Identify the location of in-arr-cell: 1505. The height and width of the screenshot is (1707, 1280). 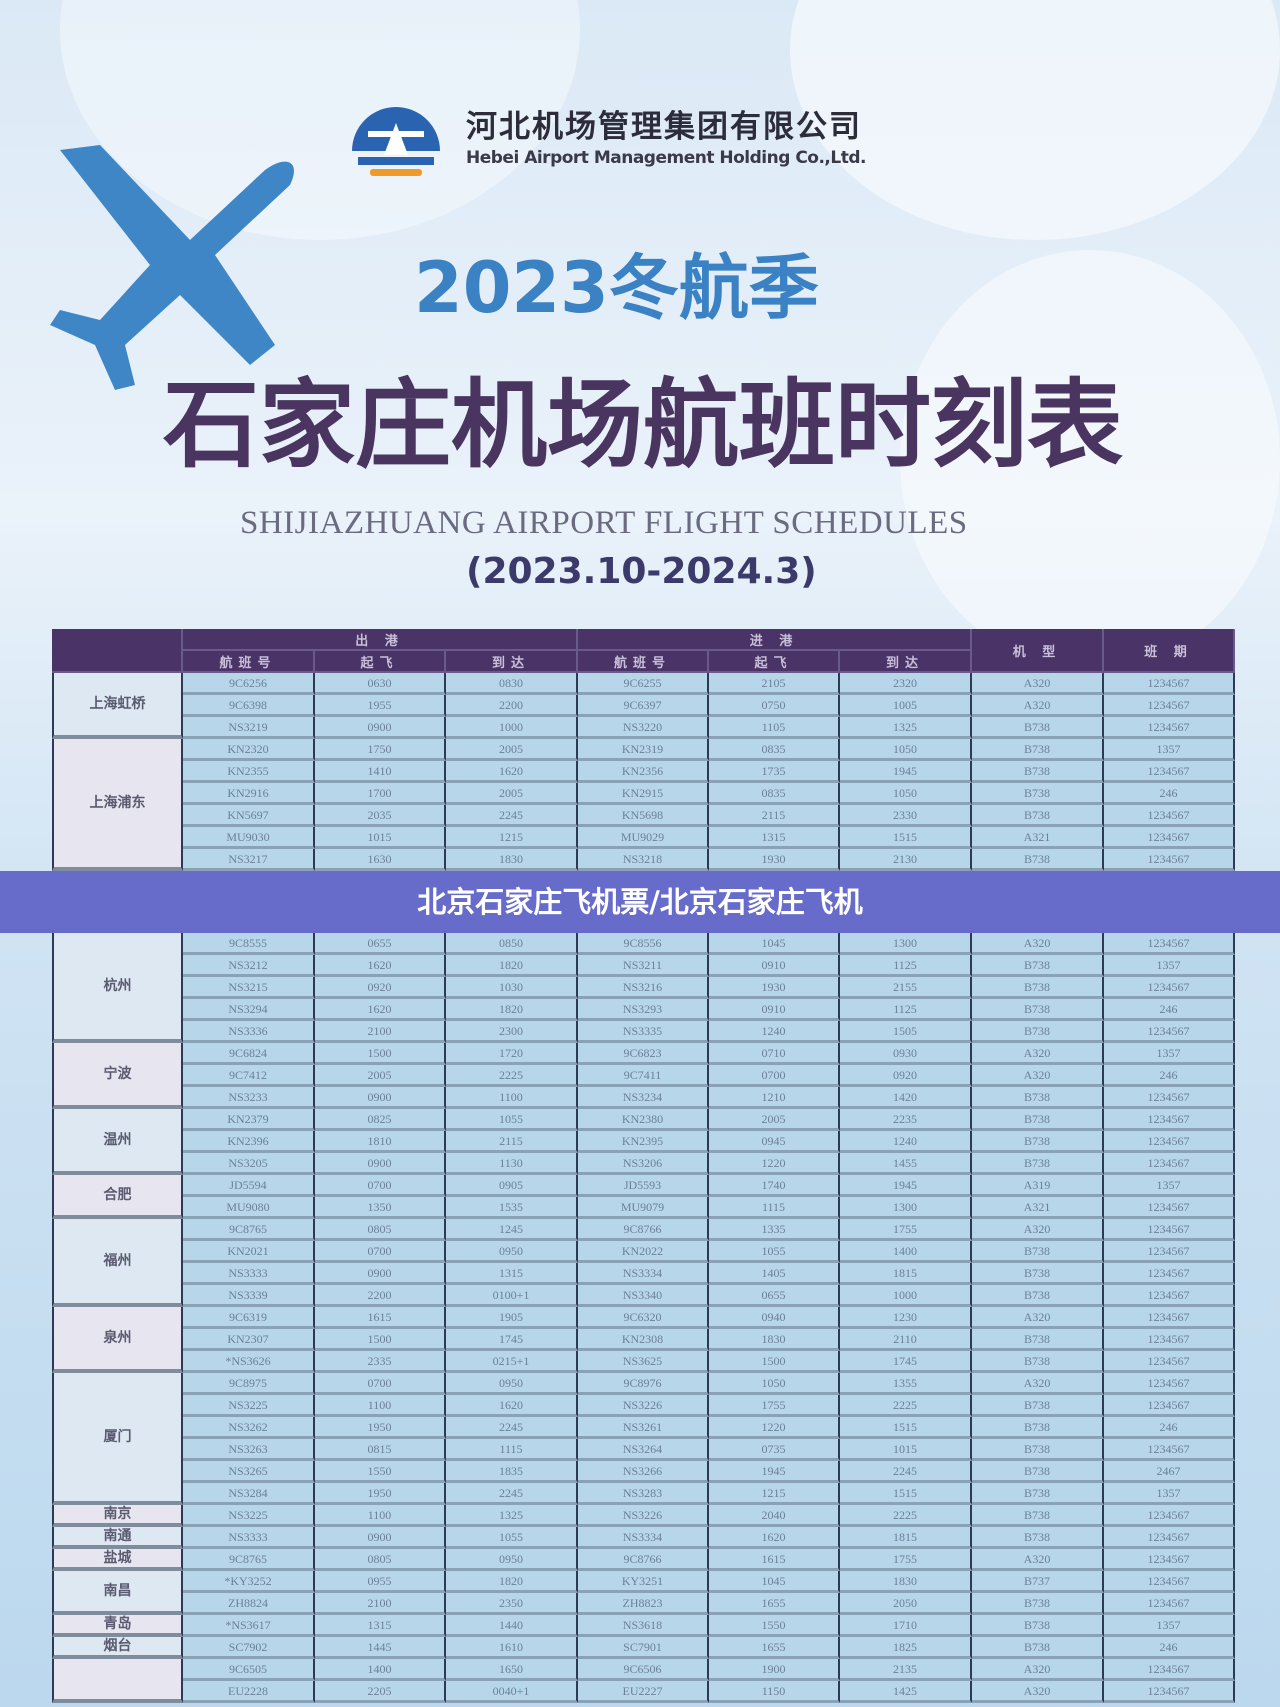
(906, 1032).